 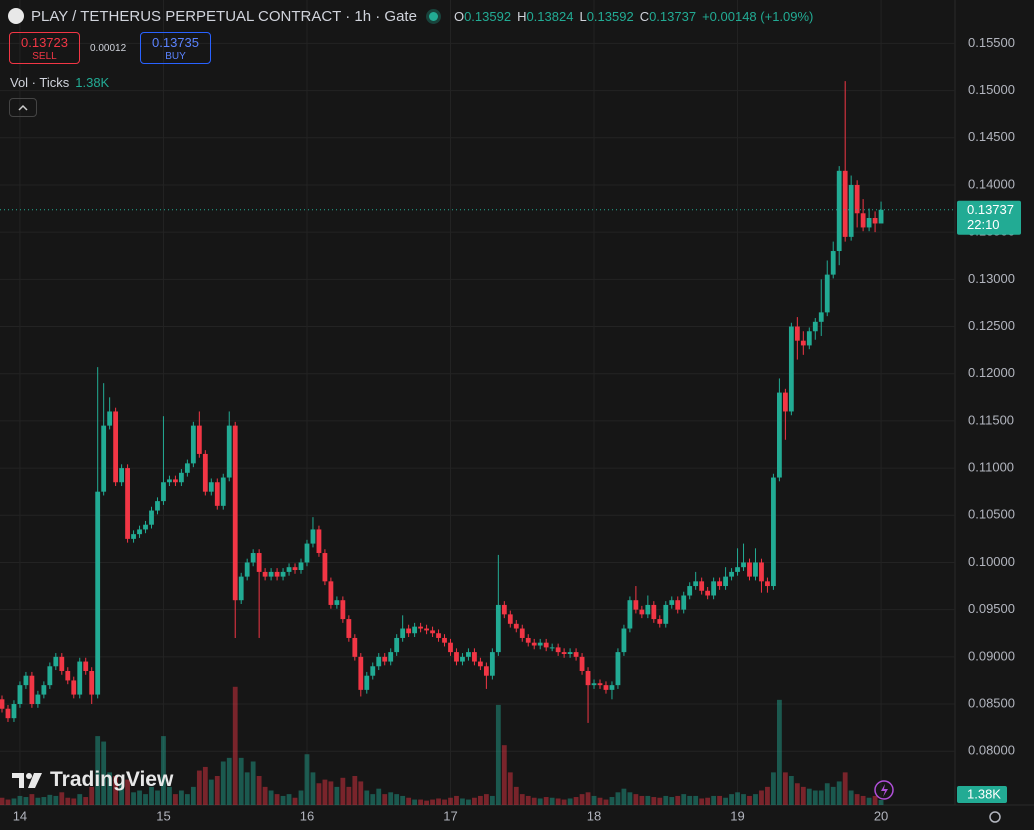 I want to click on y-tick-label: 0.12500, so click(x=991, y=325).